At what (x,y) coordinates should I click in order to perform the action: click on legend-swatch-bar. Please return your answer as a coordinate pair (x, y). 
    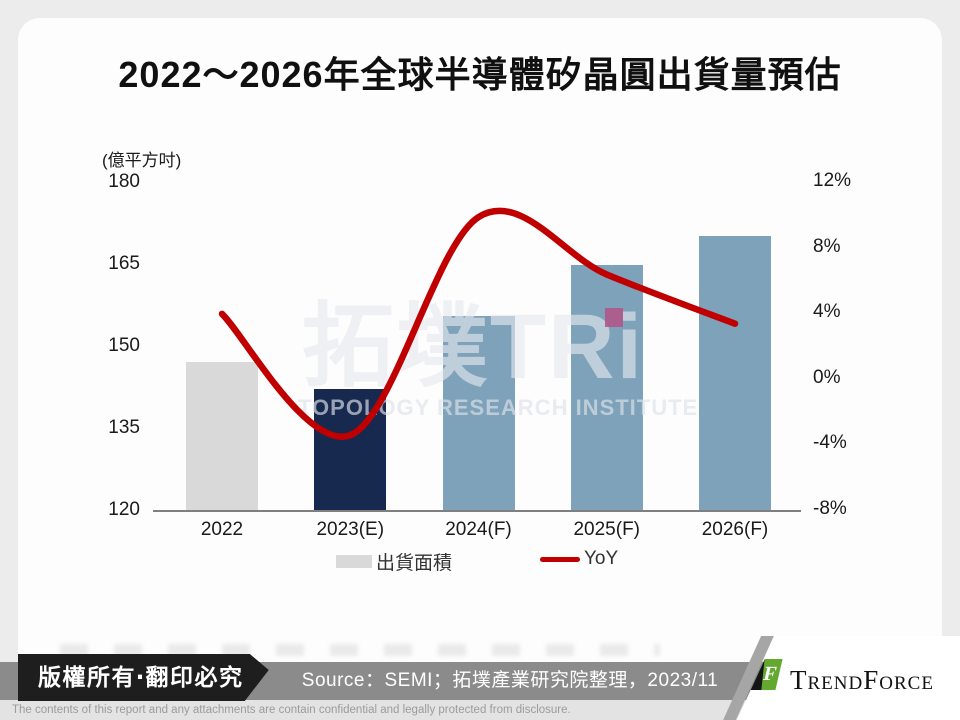
    Looking at the image, I should click on (354, 561).